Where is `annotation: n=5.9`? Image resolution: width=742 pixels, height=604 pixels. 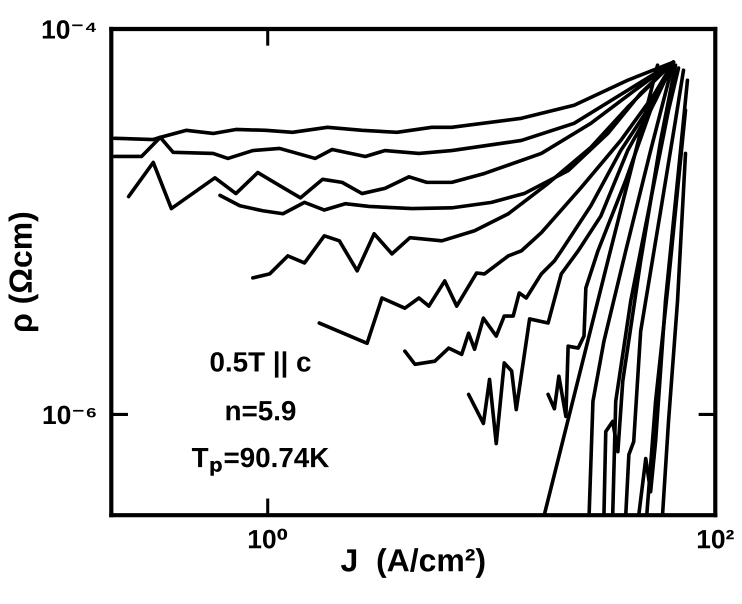 annotation: n=5.9 is located at coordinates (261, 410).